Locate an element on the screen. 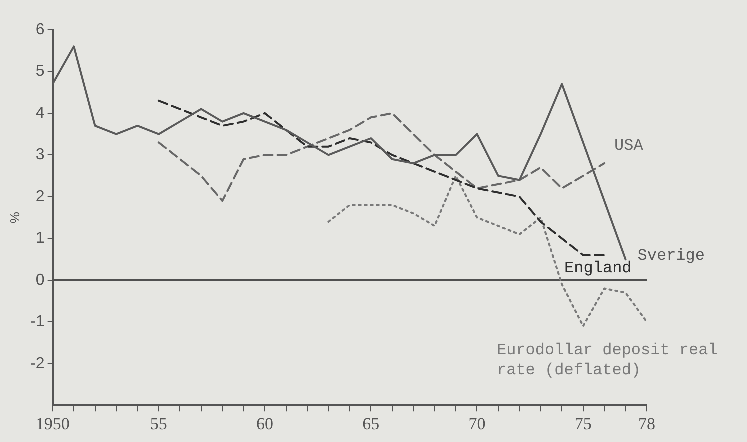 Image resolution: width=747 pixels, height=442 pixels. text: Eurodollar deposit real rate (deflated) is located at coordinates (607, 360).